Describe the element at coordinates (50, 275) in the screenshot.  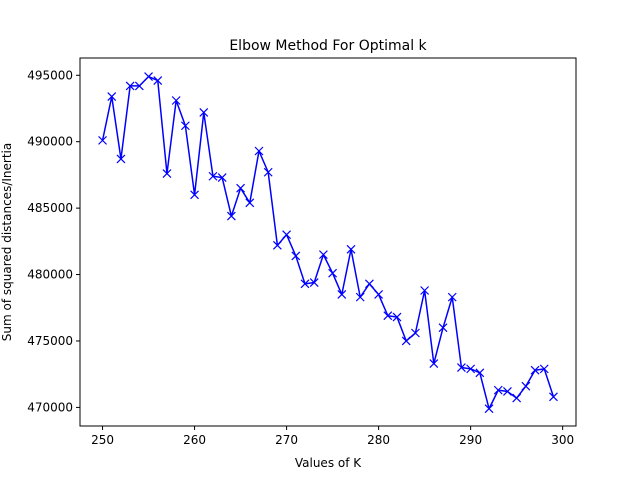
I see `y-tick-label: 480000` at that location.